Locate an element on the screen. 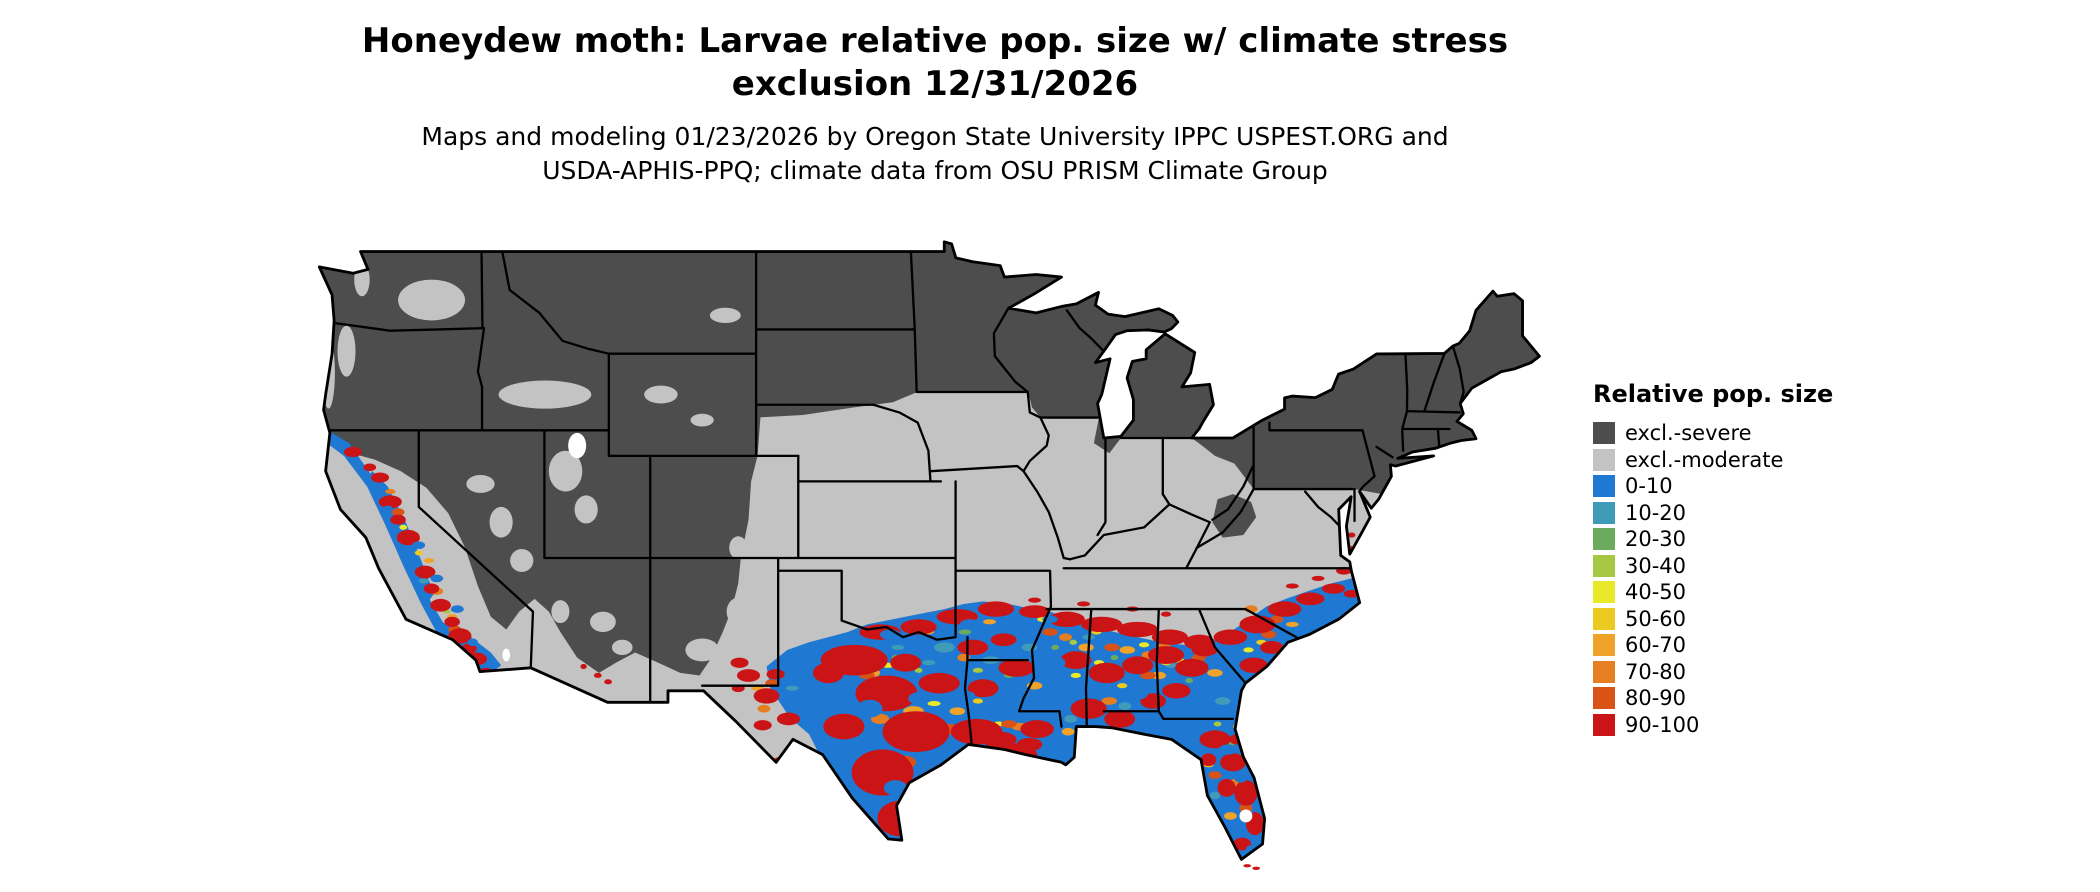 The image size is (2100, 892). legend-item: 30-40 is located at coordinates (1713, 566).